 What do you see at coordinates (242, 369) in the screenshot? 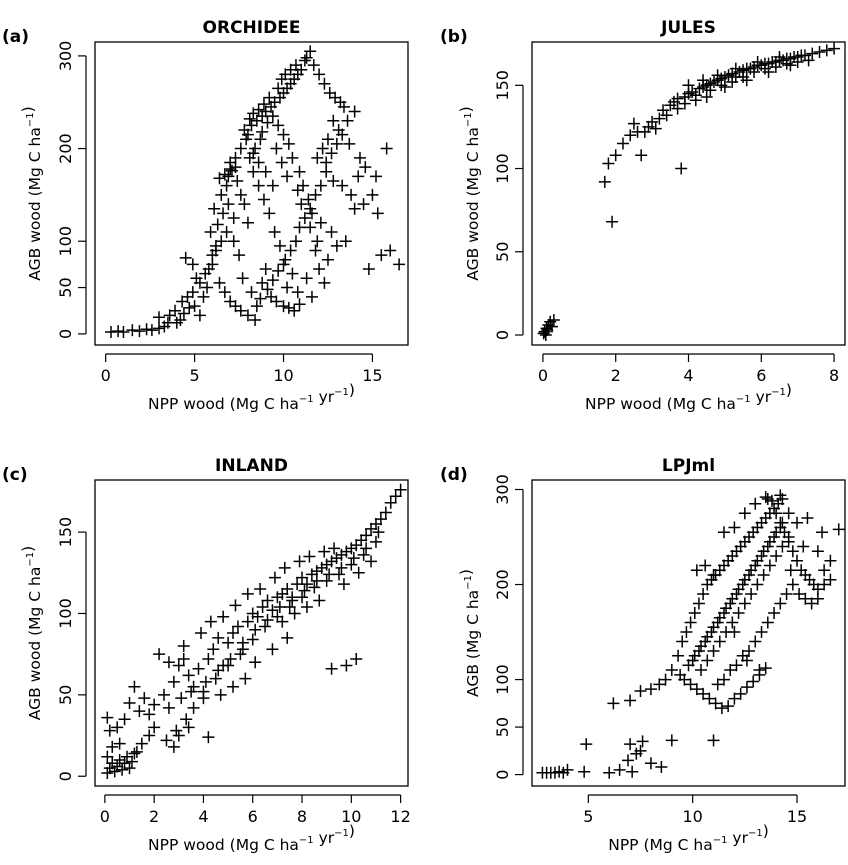
I see `x-axis: 0 5 10 15` at bounding box center [242, 369].